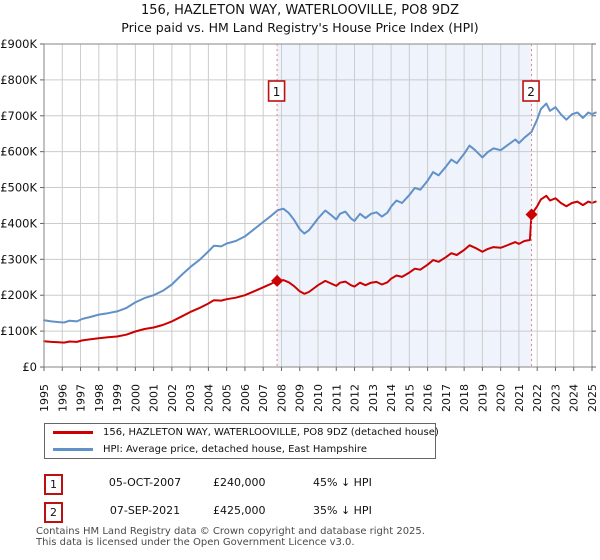 Image resolution: width=600 pixels, height=560 pixels. I want to click on sale-1-date: 05-OCT-2007, so click(145, 482).